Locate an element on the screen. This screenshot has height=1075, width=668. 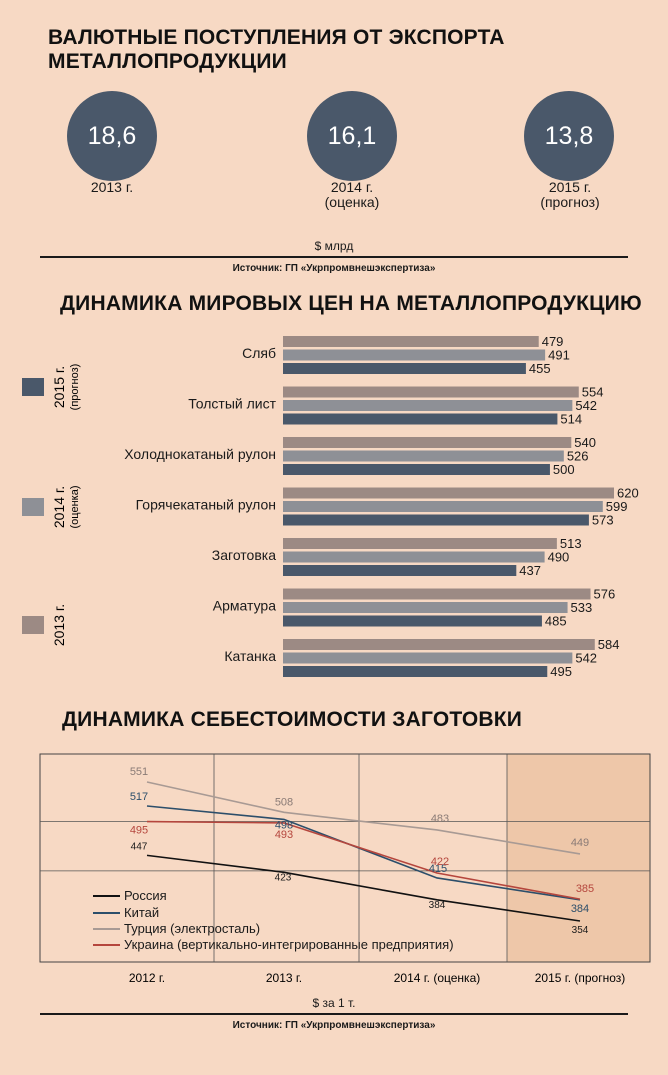
data-label: 354 is located at coordinates (580, 930).